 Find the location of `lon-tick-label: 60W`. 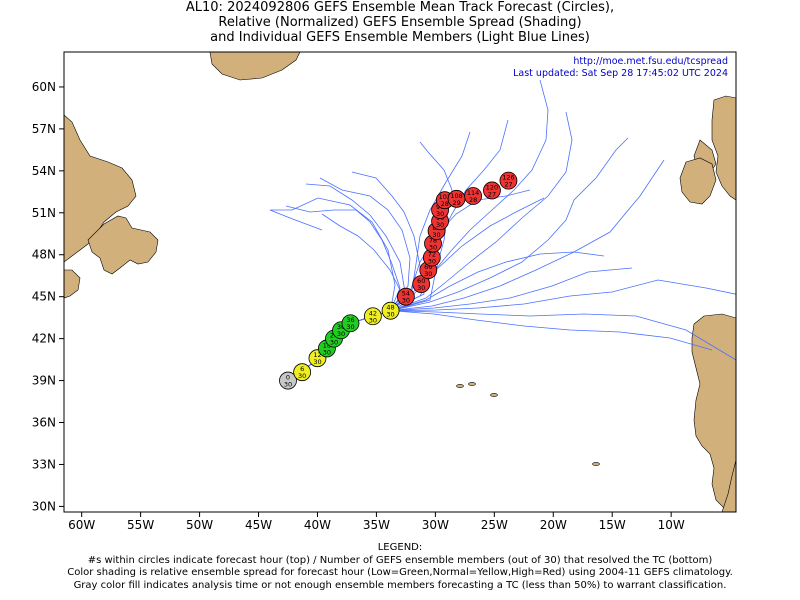

lon-tick-label: 60W is located at coordinates (81, 525).